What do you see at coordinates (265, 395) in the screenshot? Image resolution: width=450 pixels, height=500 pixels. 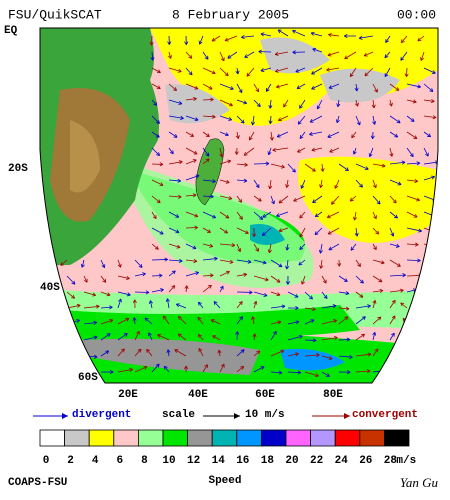 I see `lon-label: 60E` at bounding box center [265, 395].